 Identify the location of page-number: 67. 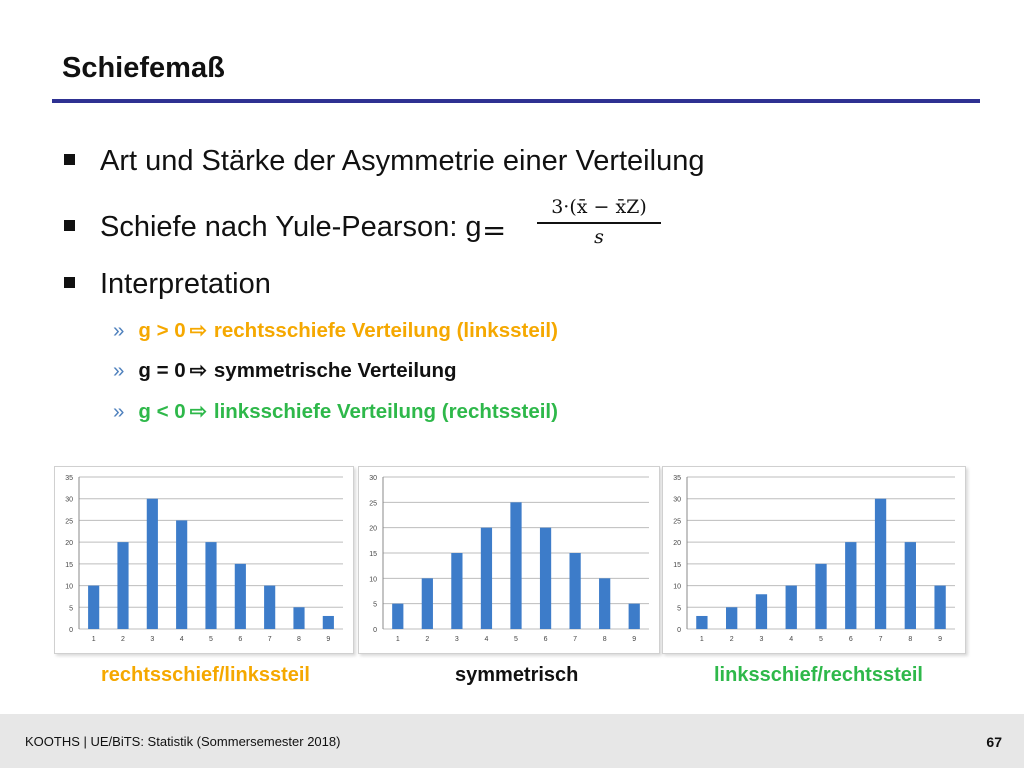
(994, 742).